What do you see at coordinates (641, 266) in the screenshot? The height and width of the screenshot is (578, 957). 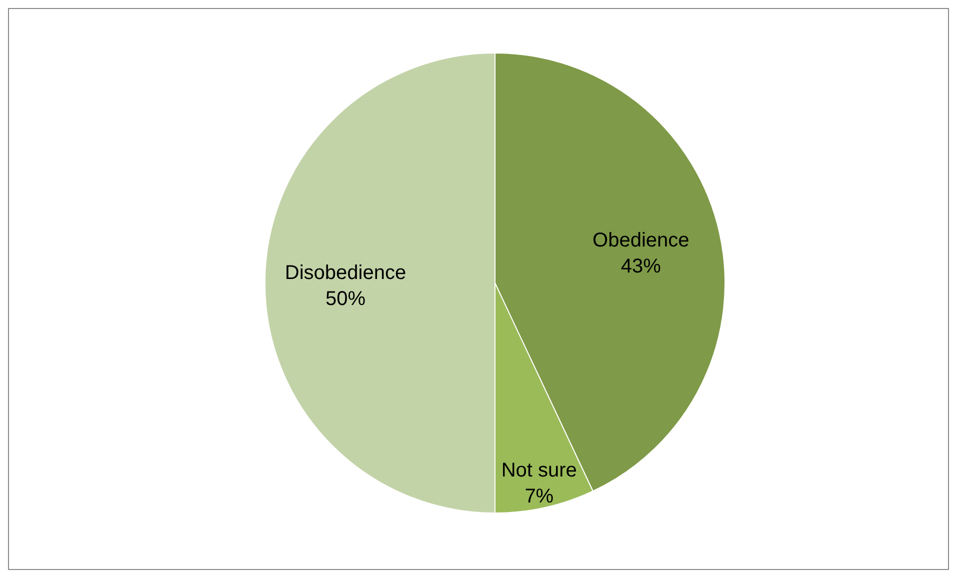 I see `data-label: 43%` at bounding box center [641, 266].